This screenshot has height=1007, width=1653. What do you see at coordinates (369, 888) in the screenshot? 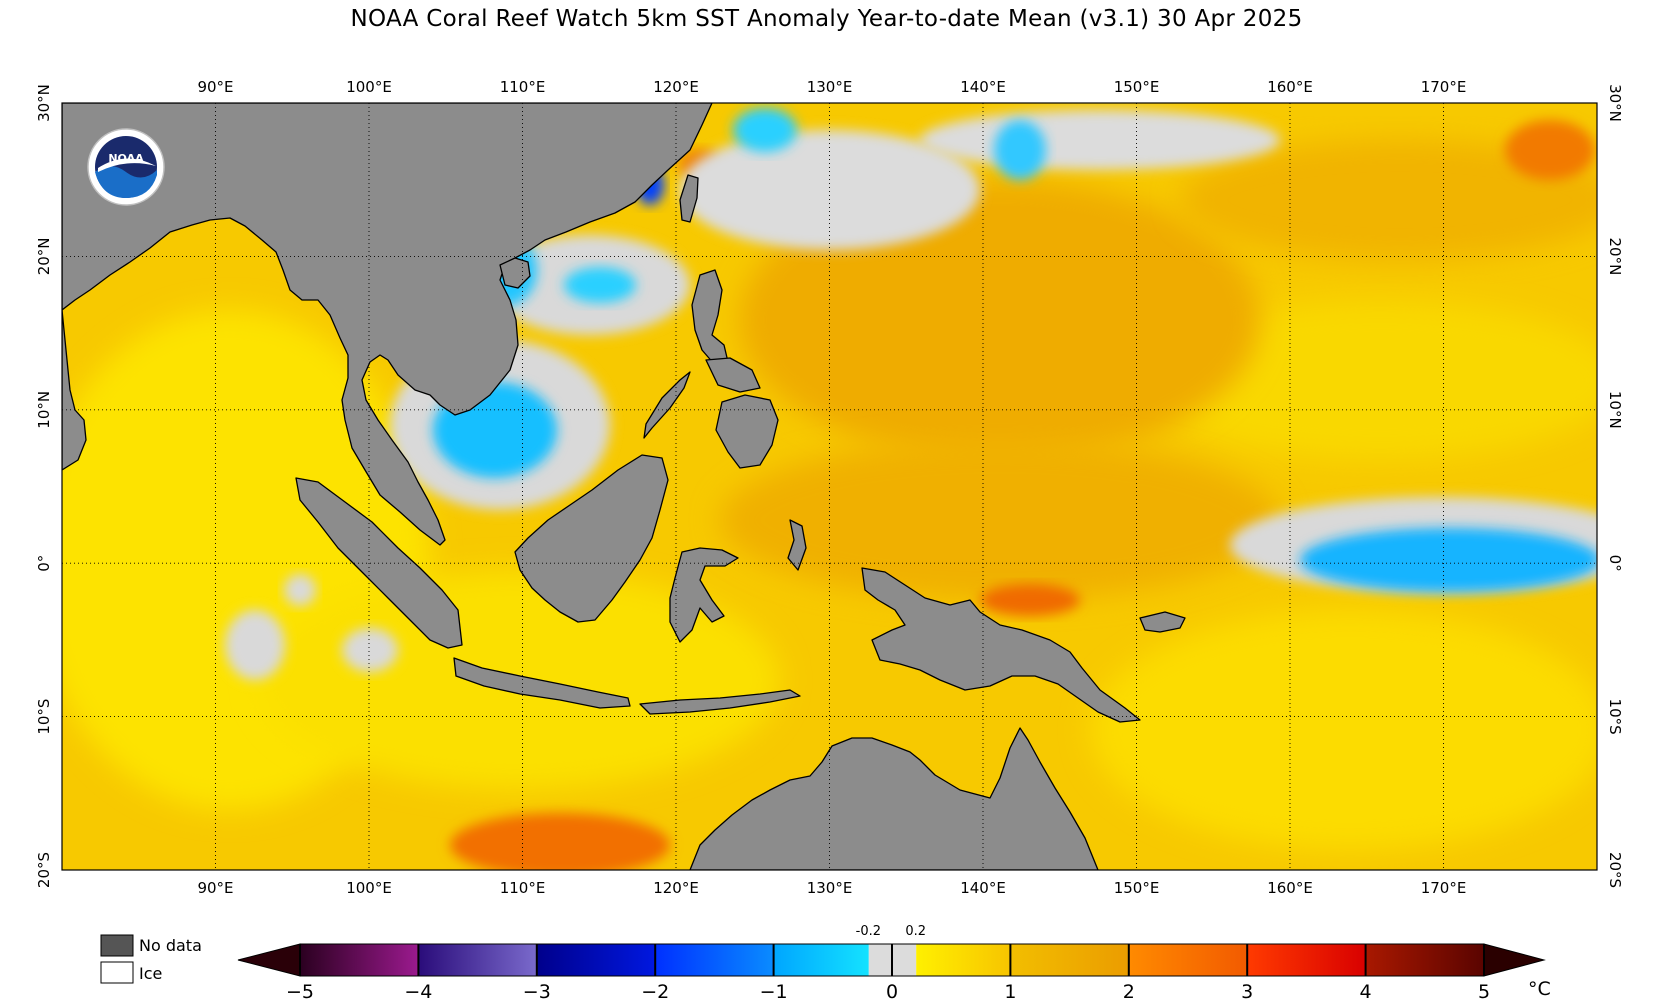
I see `lon-label-bottom-100: 100°E` at bounding box center [369, 888].